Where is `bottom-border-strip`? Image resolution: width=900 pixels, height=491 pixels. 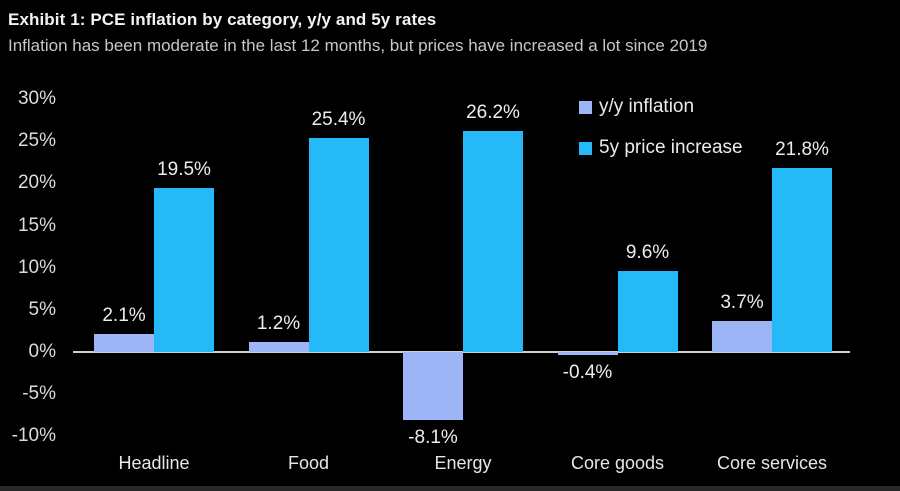 bottom-border-strip is located at coordinates (450, 488).